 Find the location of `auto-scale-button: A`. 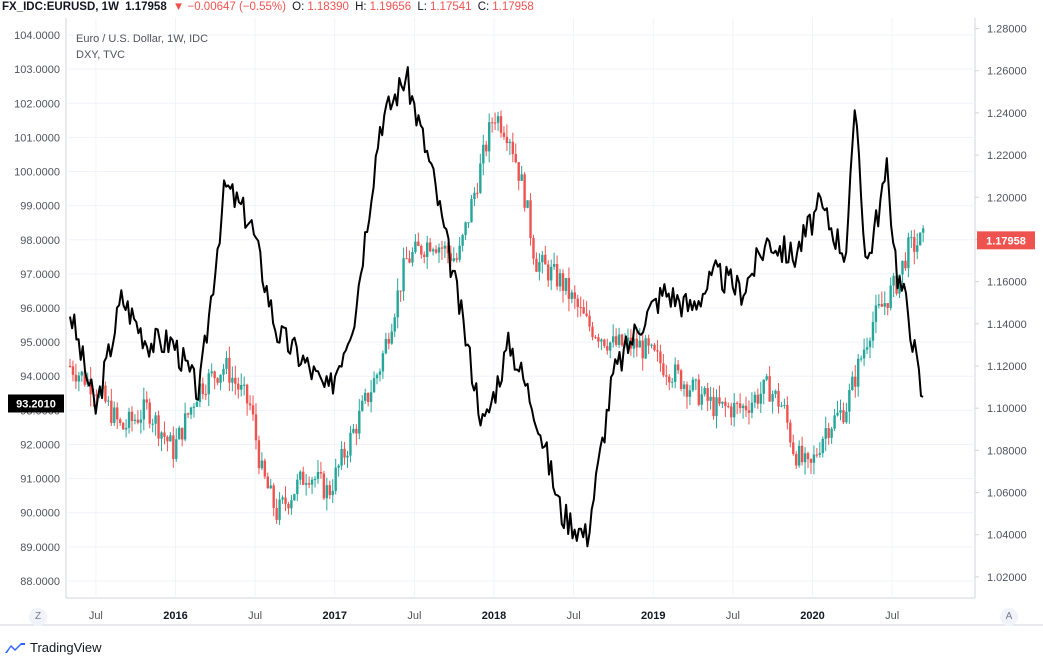

auto-scale-button: A is located at coordinates (1009, 617).